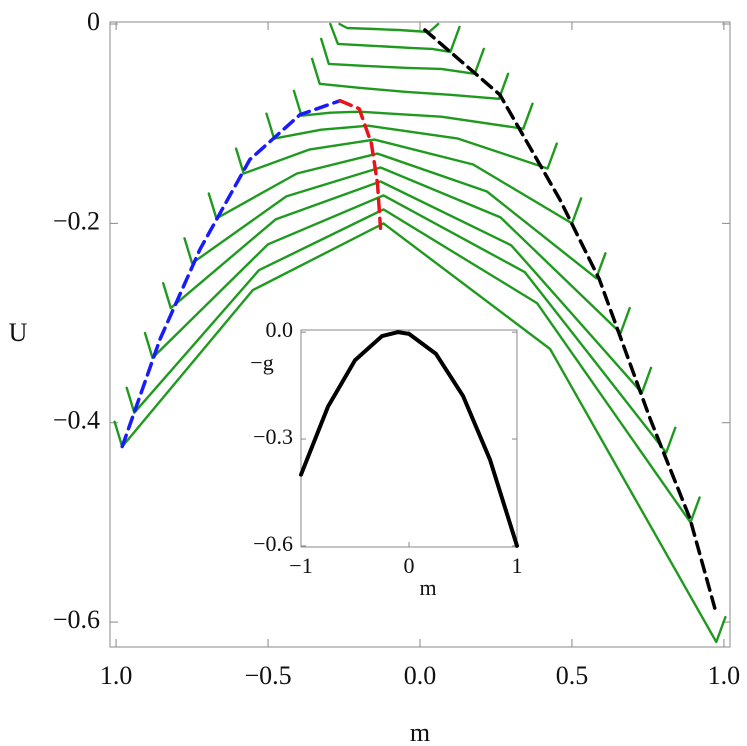  I want to click on x-tick-label: 0.5, so click(572, 675).